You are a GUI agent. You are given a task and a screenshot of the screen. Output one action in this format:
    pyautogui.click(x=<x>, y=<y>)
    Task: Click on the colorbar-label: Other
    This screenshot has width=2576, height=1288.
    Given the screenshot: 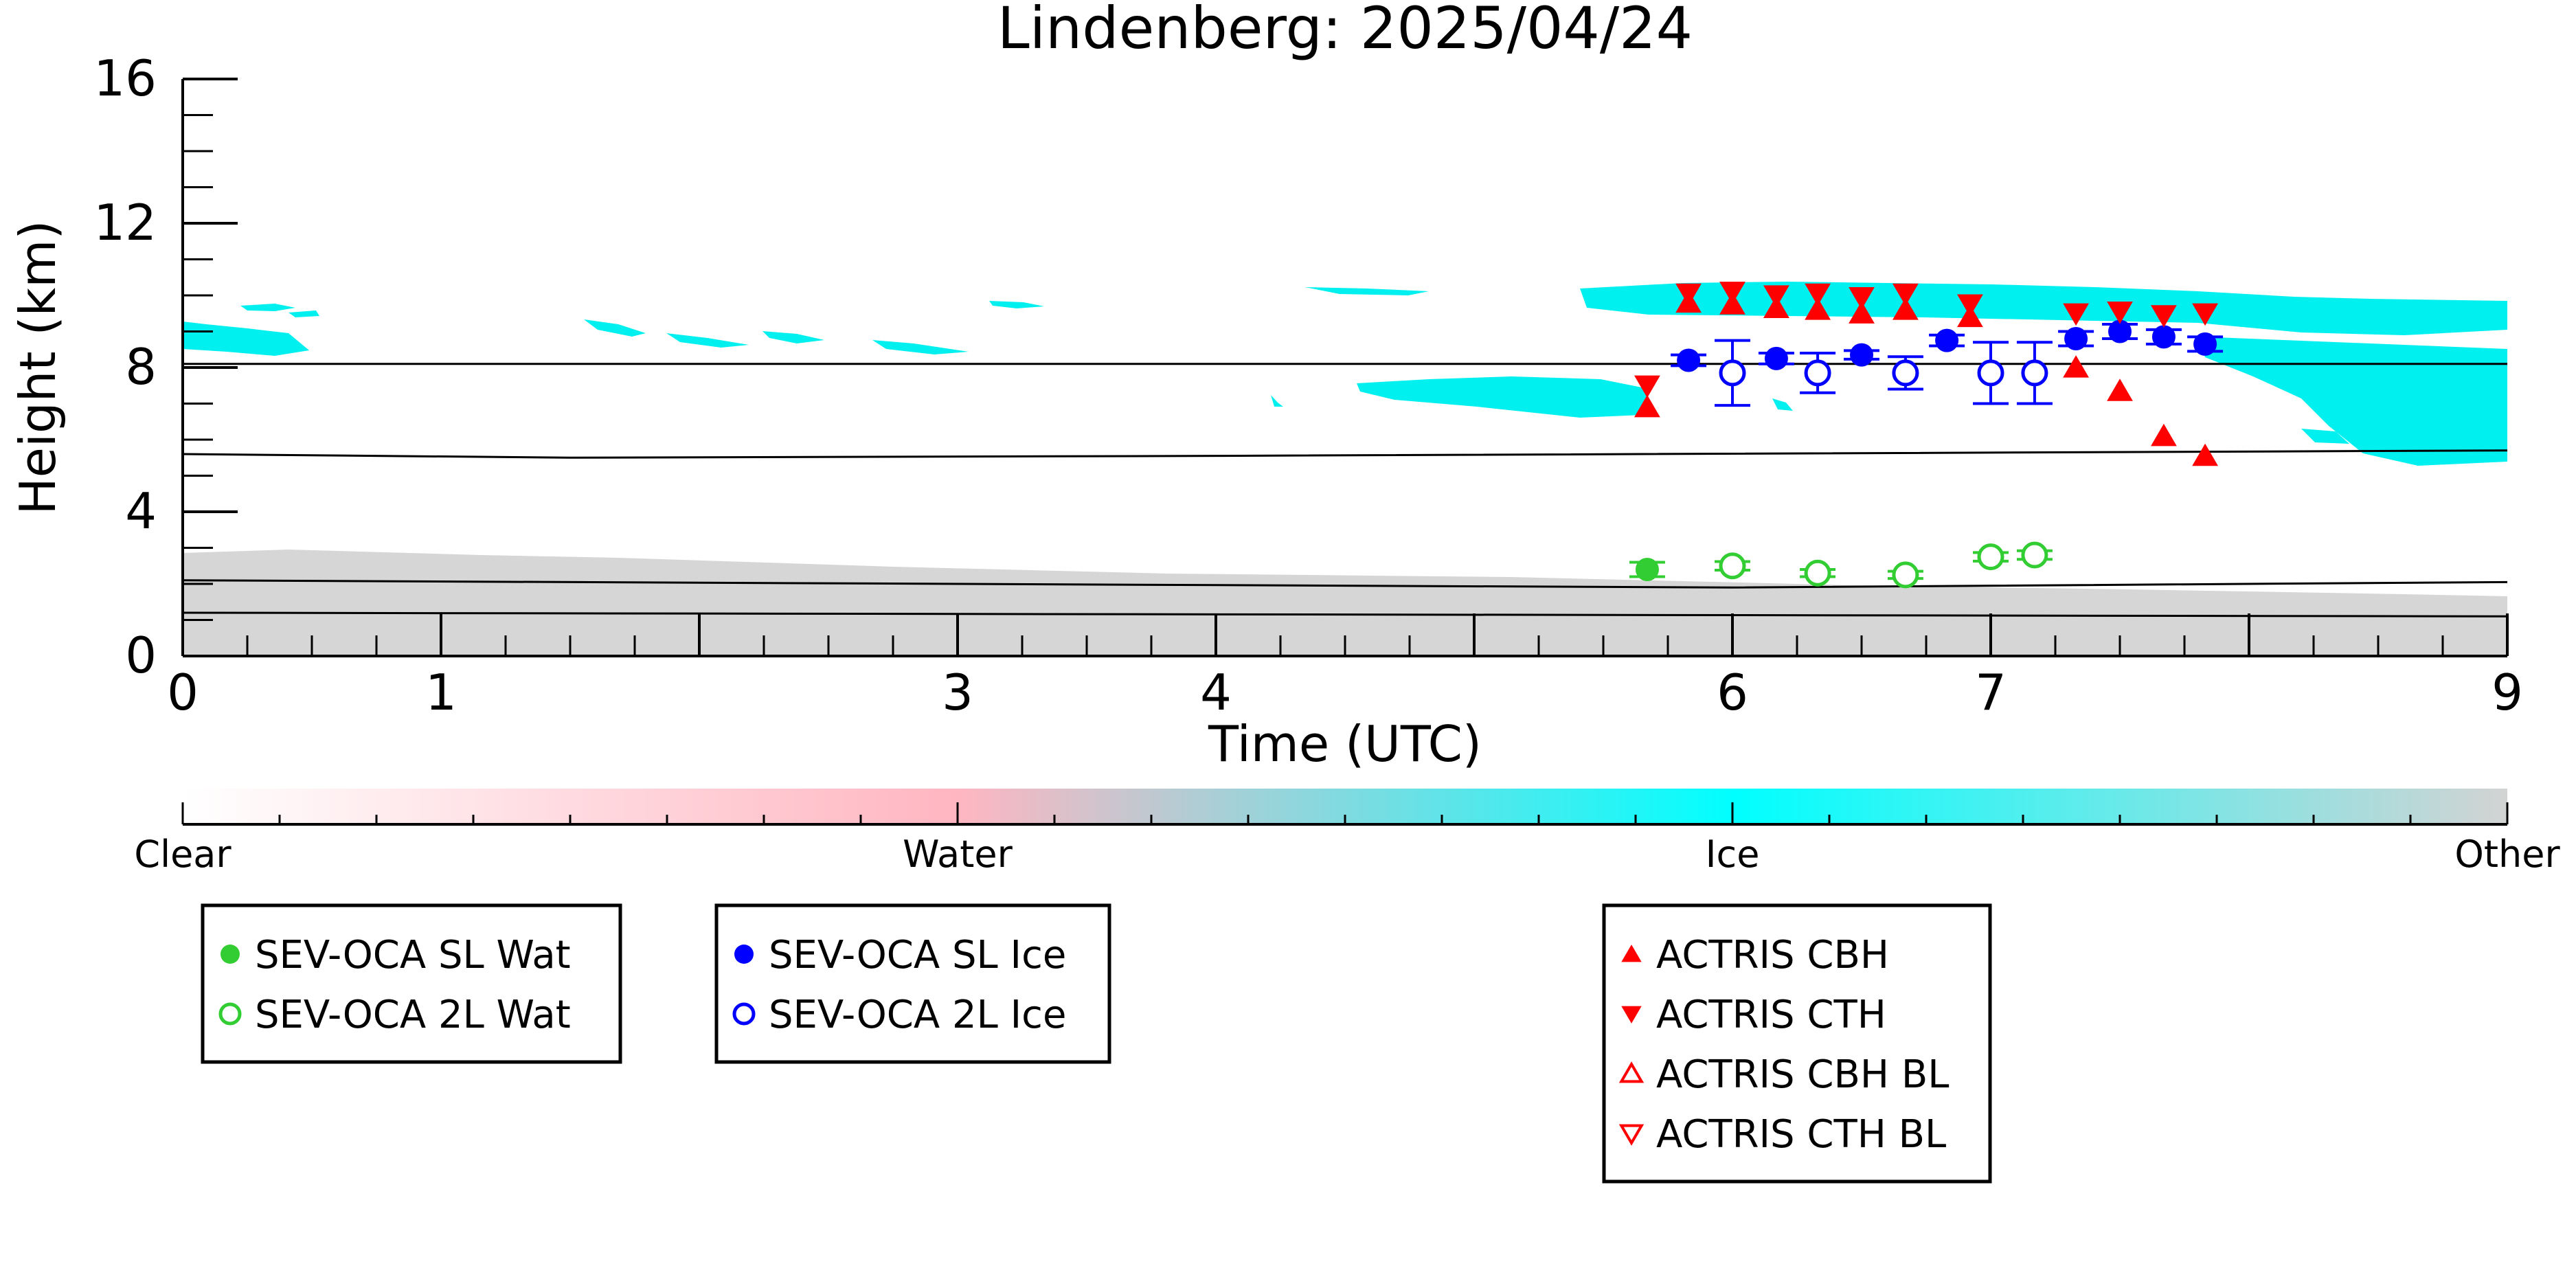 What is the action you would take?
    pyautogui.click(x=2507, y=854)
    